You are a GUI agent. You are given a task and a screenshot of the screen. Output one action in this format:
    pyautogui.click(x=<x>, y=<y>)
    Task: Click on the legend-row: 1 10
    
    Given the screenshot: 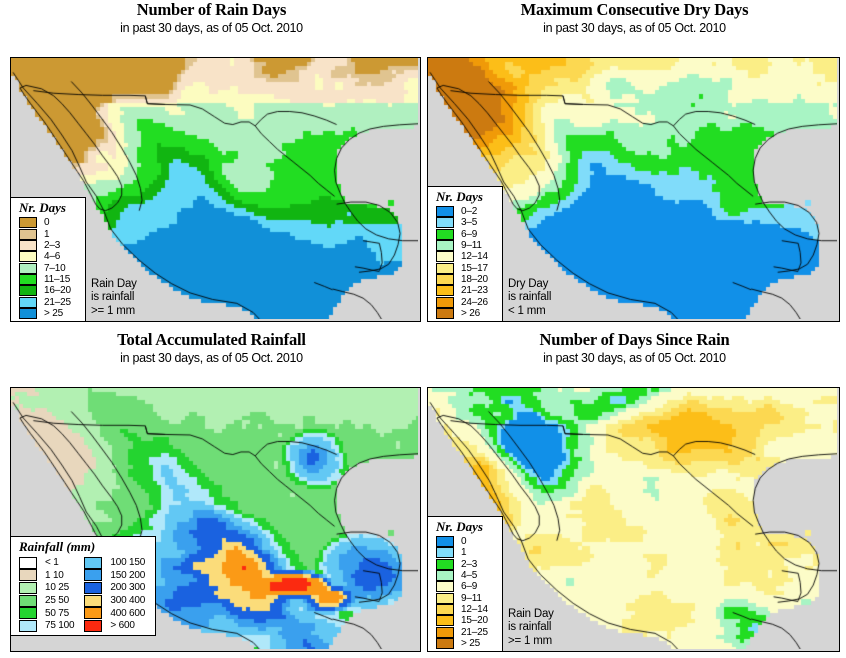 What is the action you would take?
    pyautogui.click(x=46, y=575)
    